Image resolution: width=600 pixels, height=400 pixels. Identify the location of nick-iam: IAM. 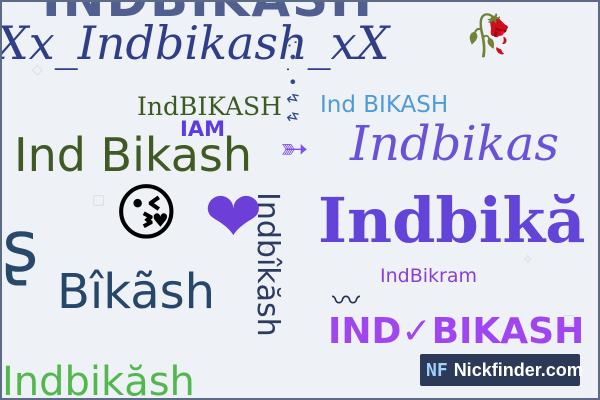
(202, 129).